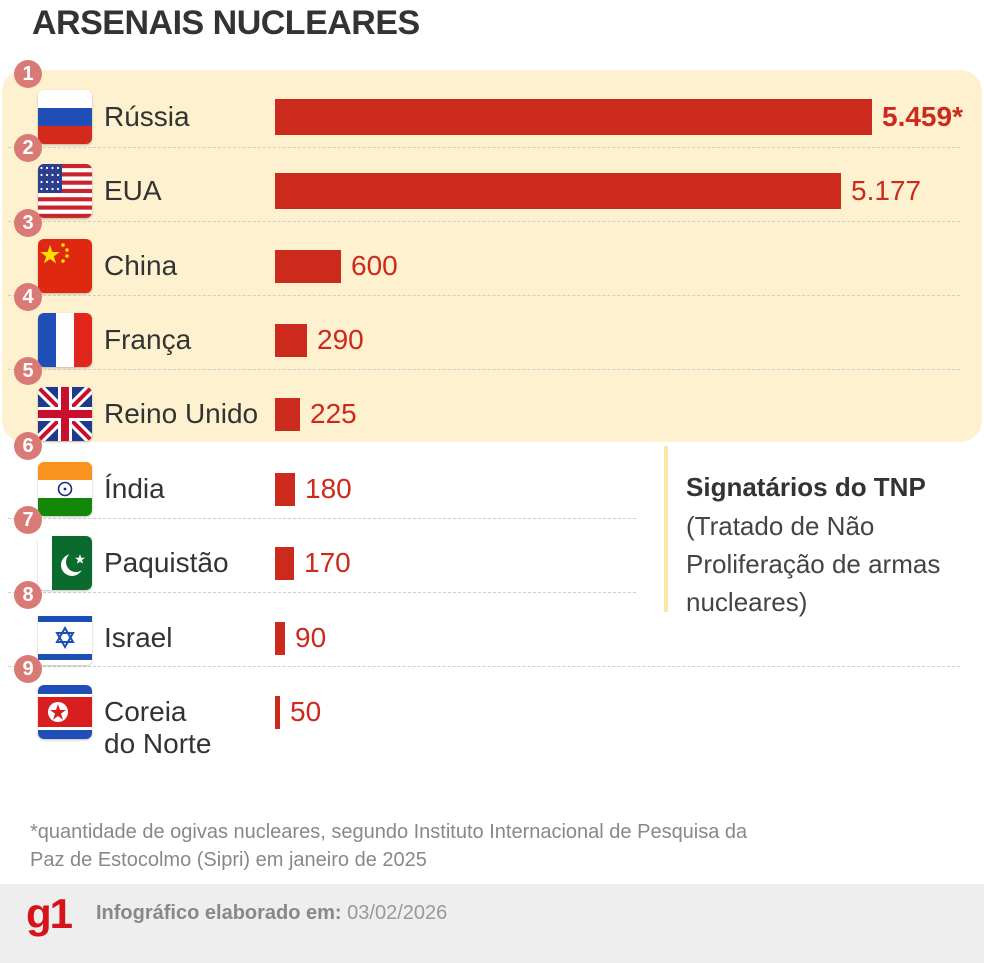 The width and height of the screenshot is (984, 963). Describe the element at coordinates (65, 489) in the screenshot. I see `india-flag-icon` at that location.